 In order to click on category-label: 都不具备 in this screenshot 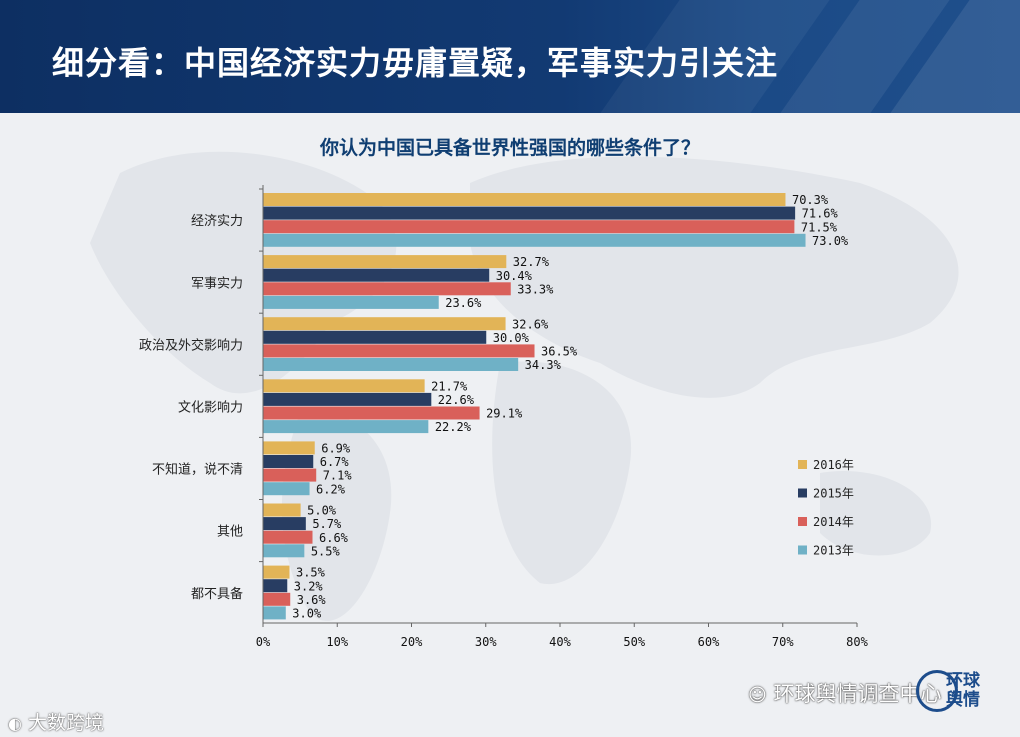, I will do `click(217, 594)`.